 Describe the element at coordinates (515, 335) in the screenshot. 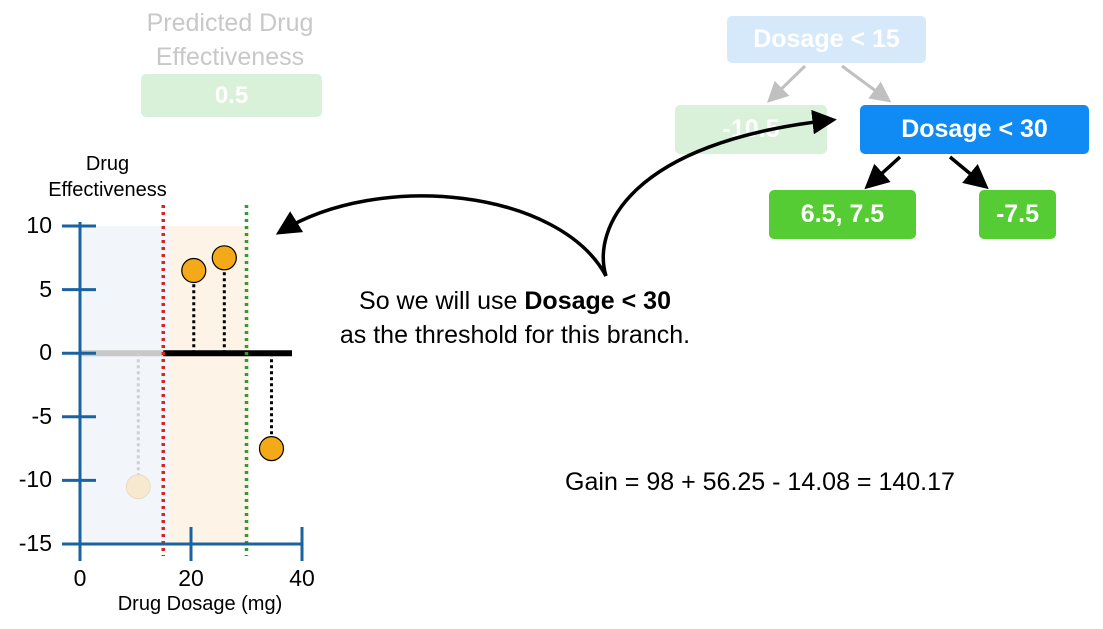

I see `caption-suffix: as the threshold for this branch.` at that location.